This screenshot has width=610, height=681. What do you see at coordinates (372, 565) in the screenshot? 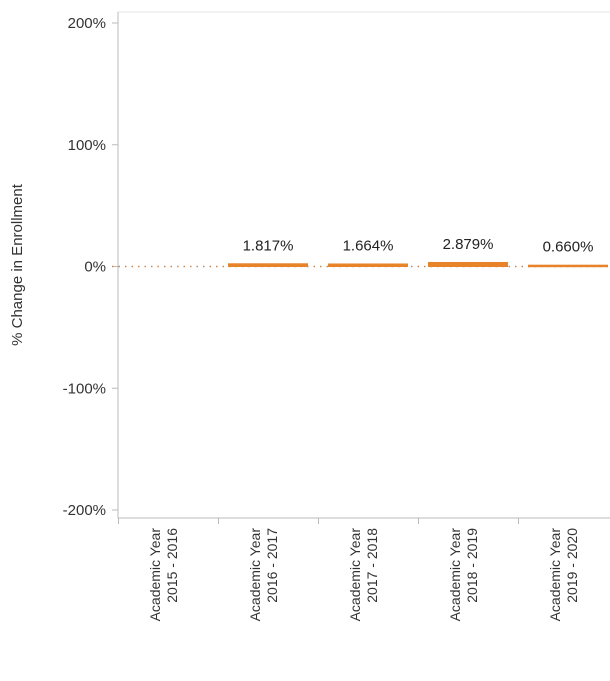
I see `x-tick-label: 2017 - 2018` at bounding box center [372, 565].